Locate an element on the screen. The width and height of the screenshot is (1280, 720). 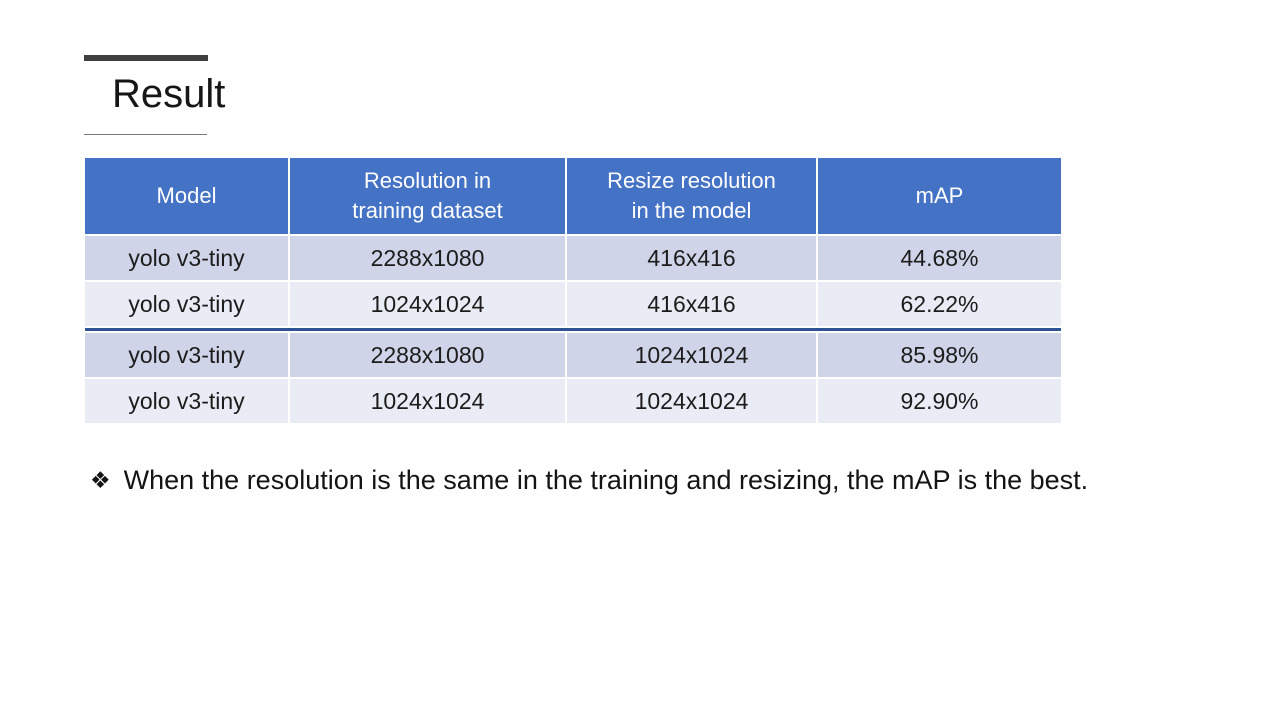
cell-row4-map: 92.90% is located at coordinates (939, 401).